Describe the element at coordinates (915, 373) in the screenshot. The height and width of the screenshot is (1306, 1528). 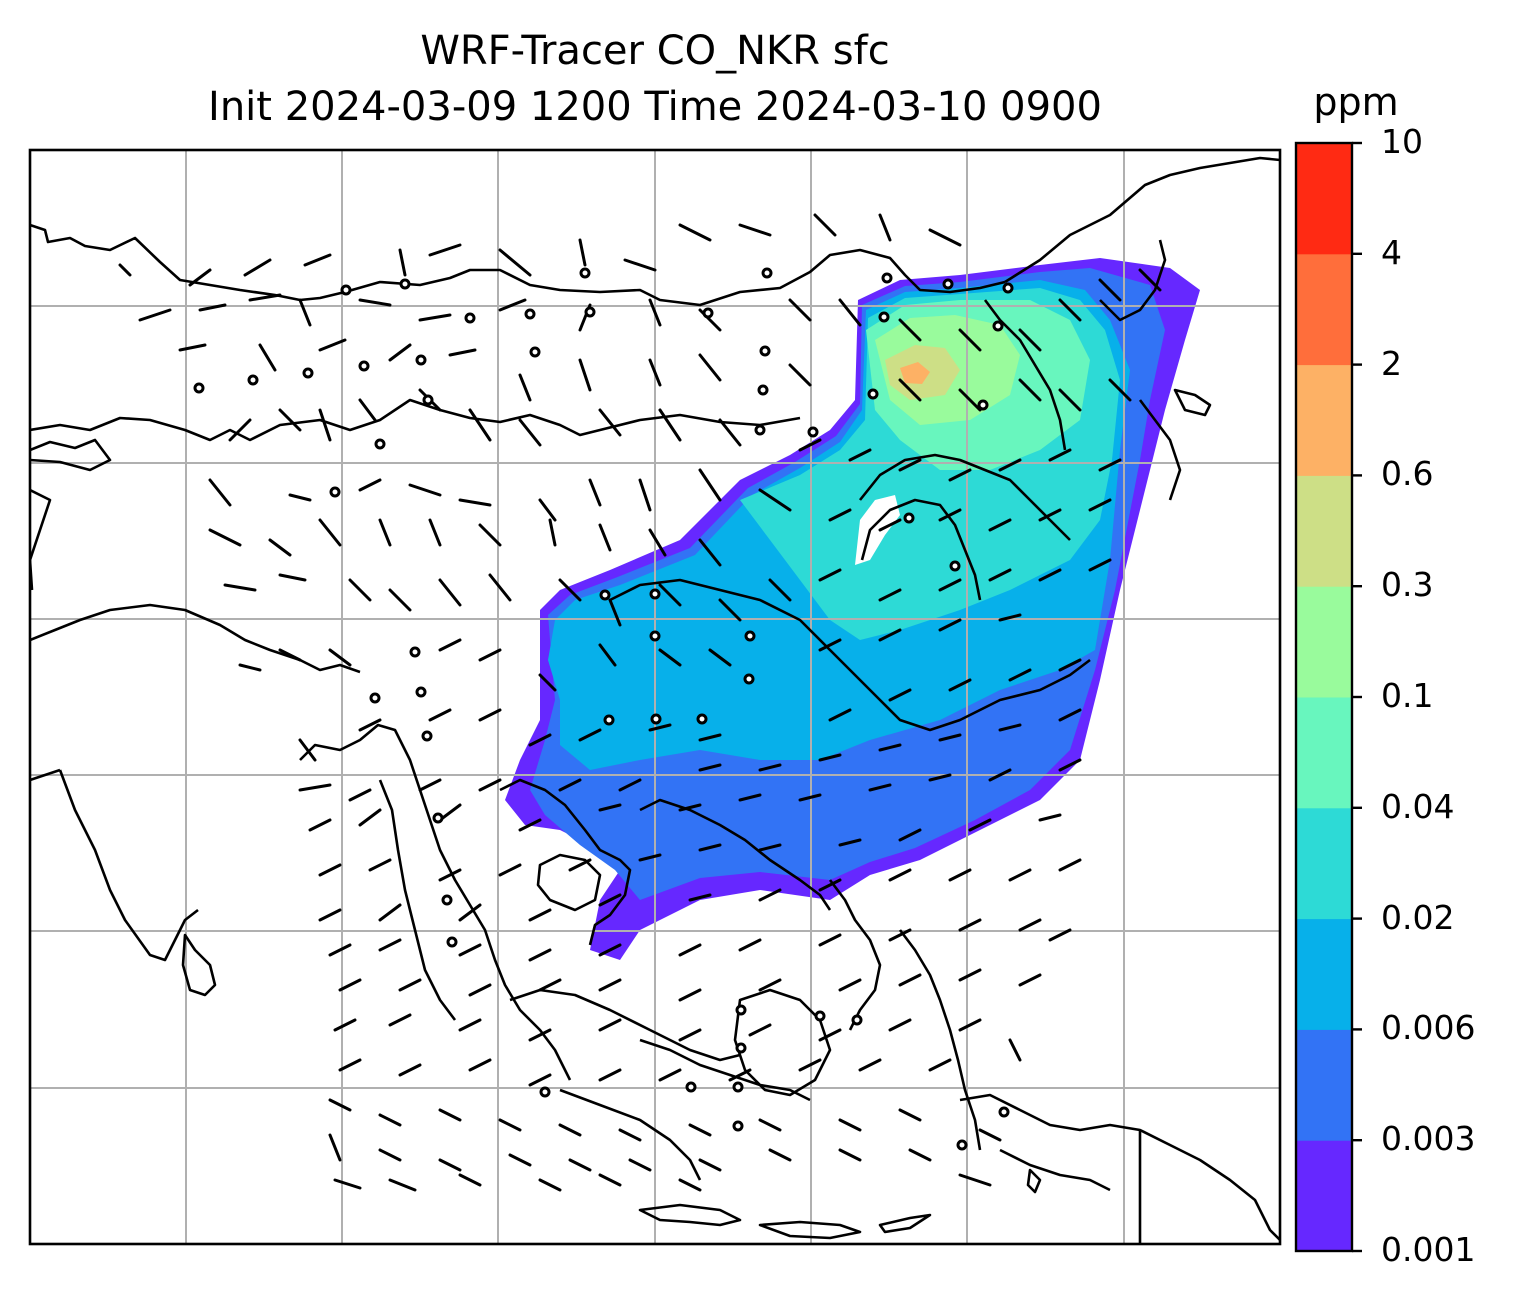
I see `field-level-0.6` at that location.